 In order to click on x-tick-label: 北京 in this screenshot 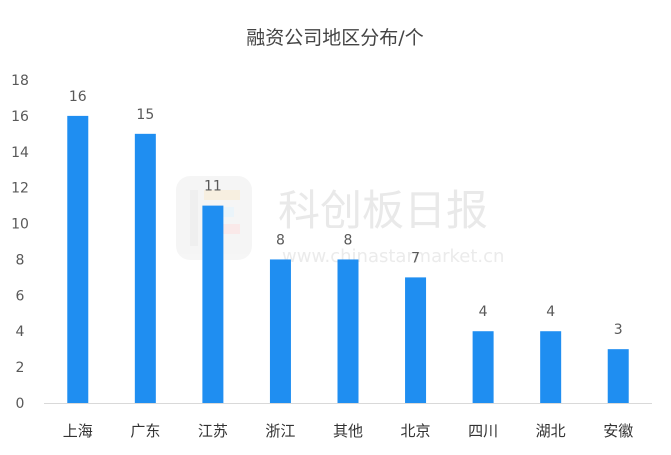, I will do `click(416, 431)`.